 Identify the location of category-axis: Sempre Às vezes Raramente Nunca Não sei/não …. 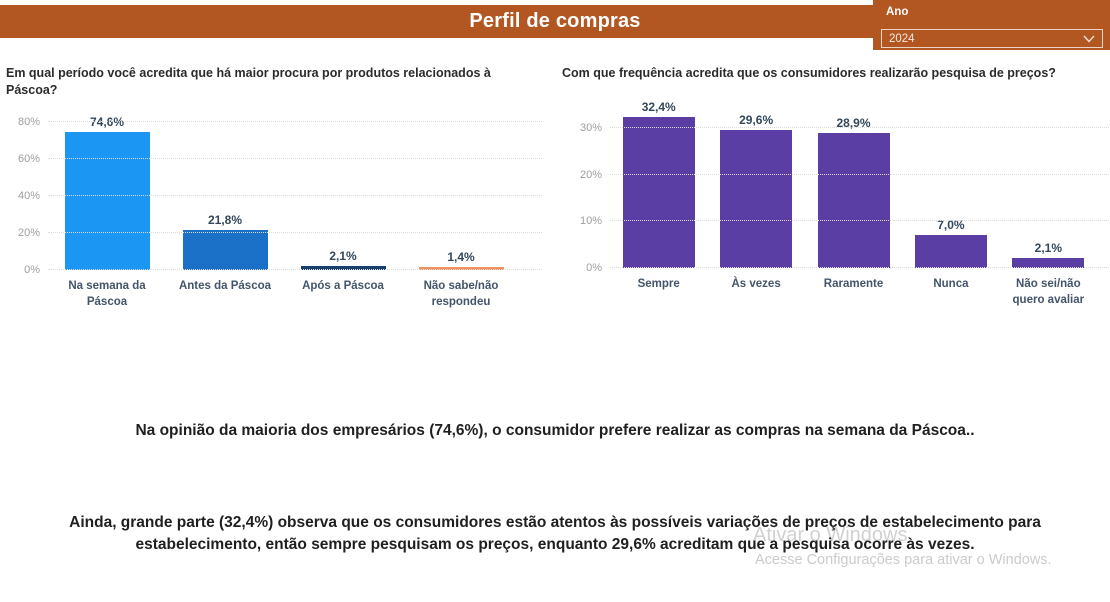
(853, 292).